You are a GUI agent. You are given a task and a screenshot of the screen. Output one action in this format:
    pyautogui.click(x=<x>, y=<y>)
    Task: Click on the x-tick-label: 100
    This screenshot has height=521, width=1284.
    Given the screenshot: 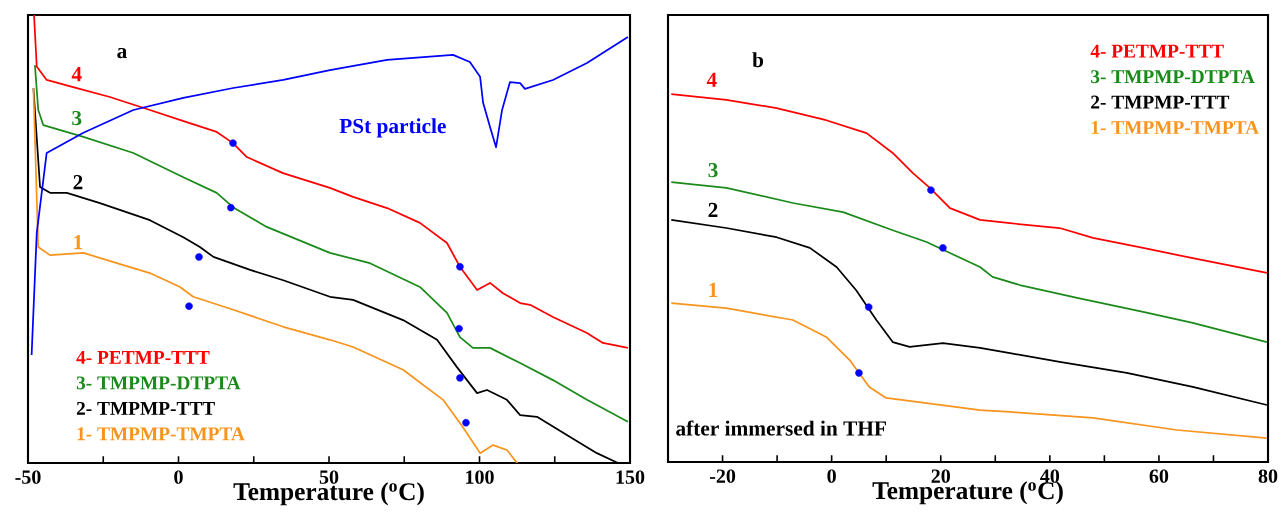 What is the action you would take?
    pyautogui.click(x=480, y=477)
    